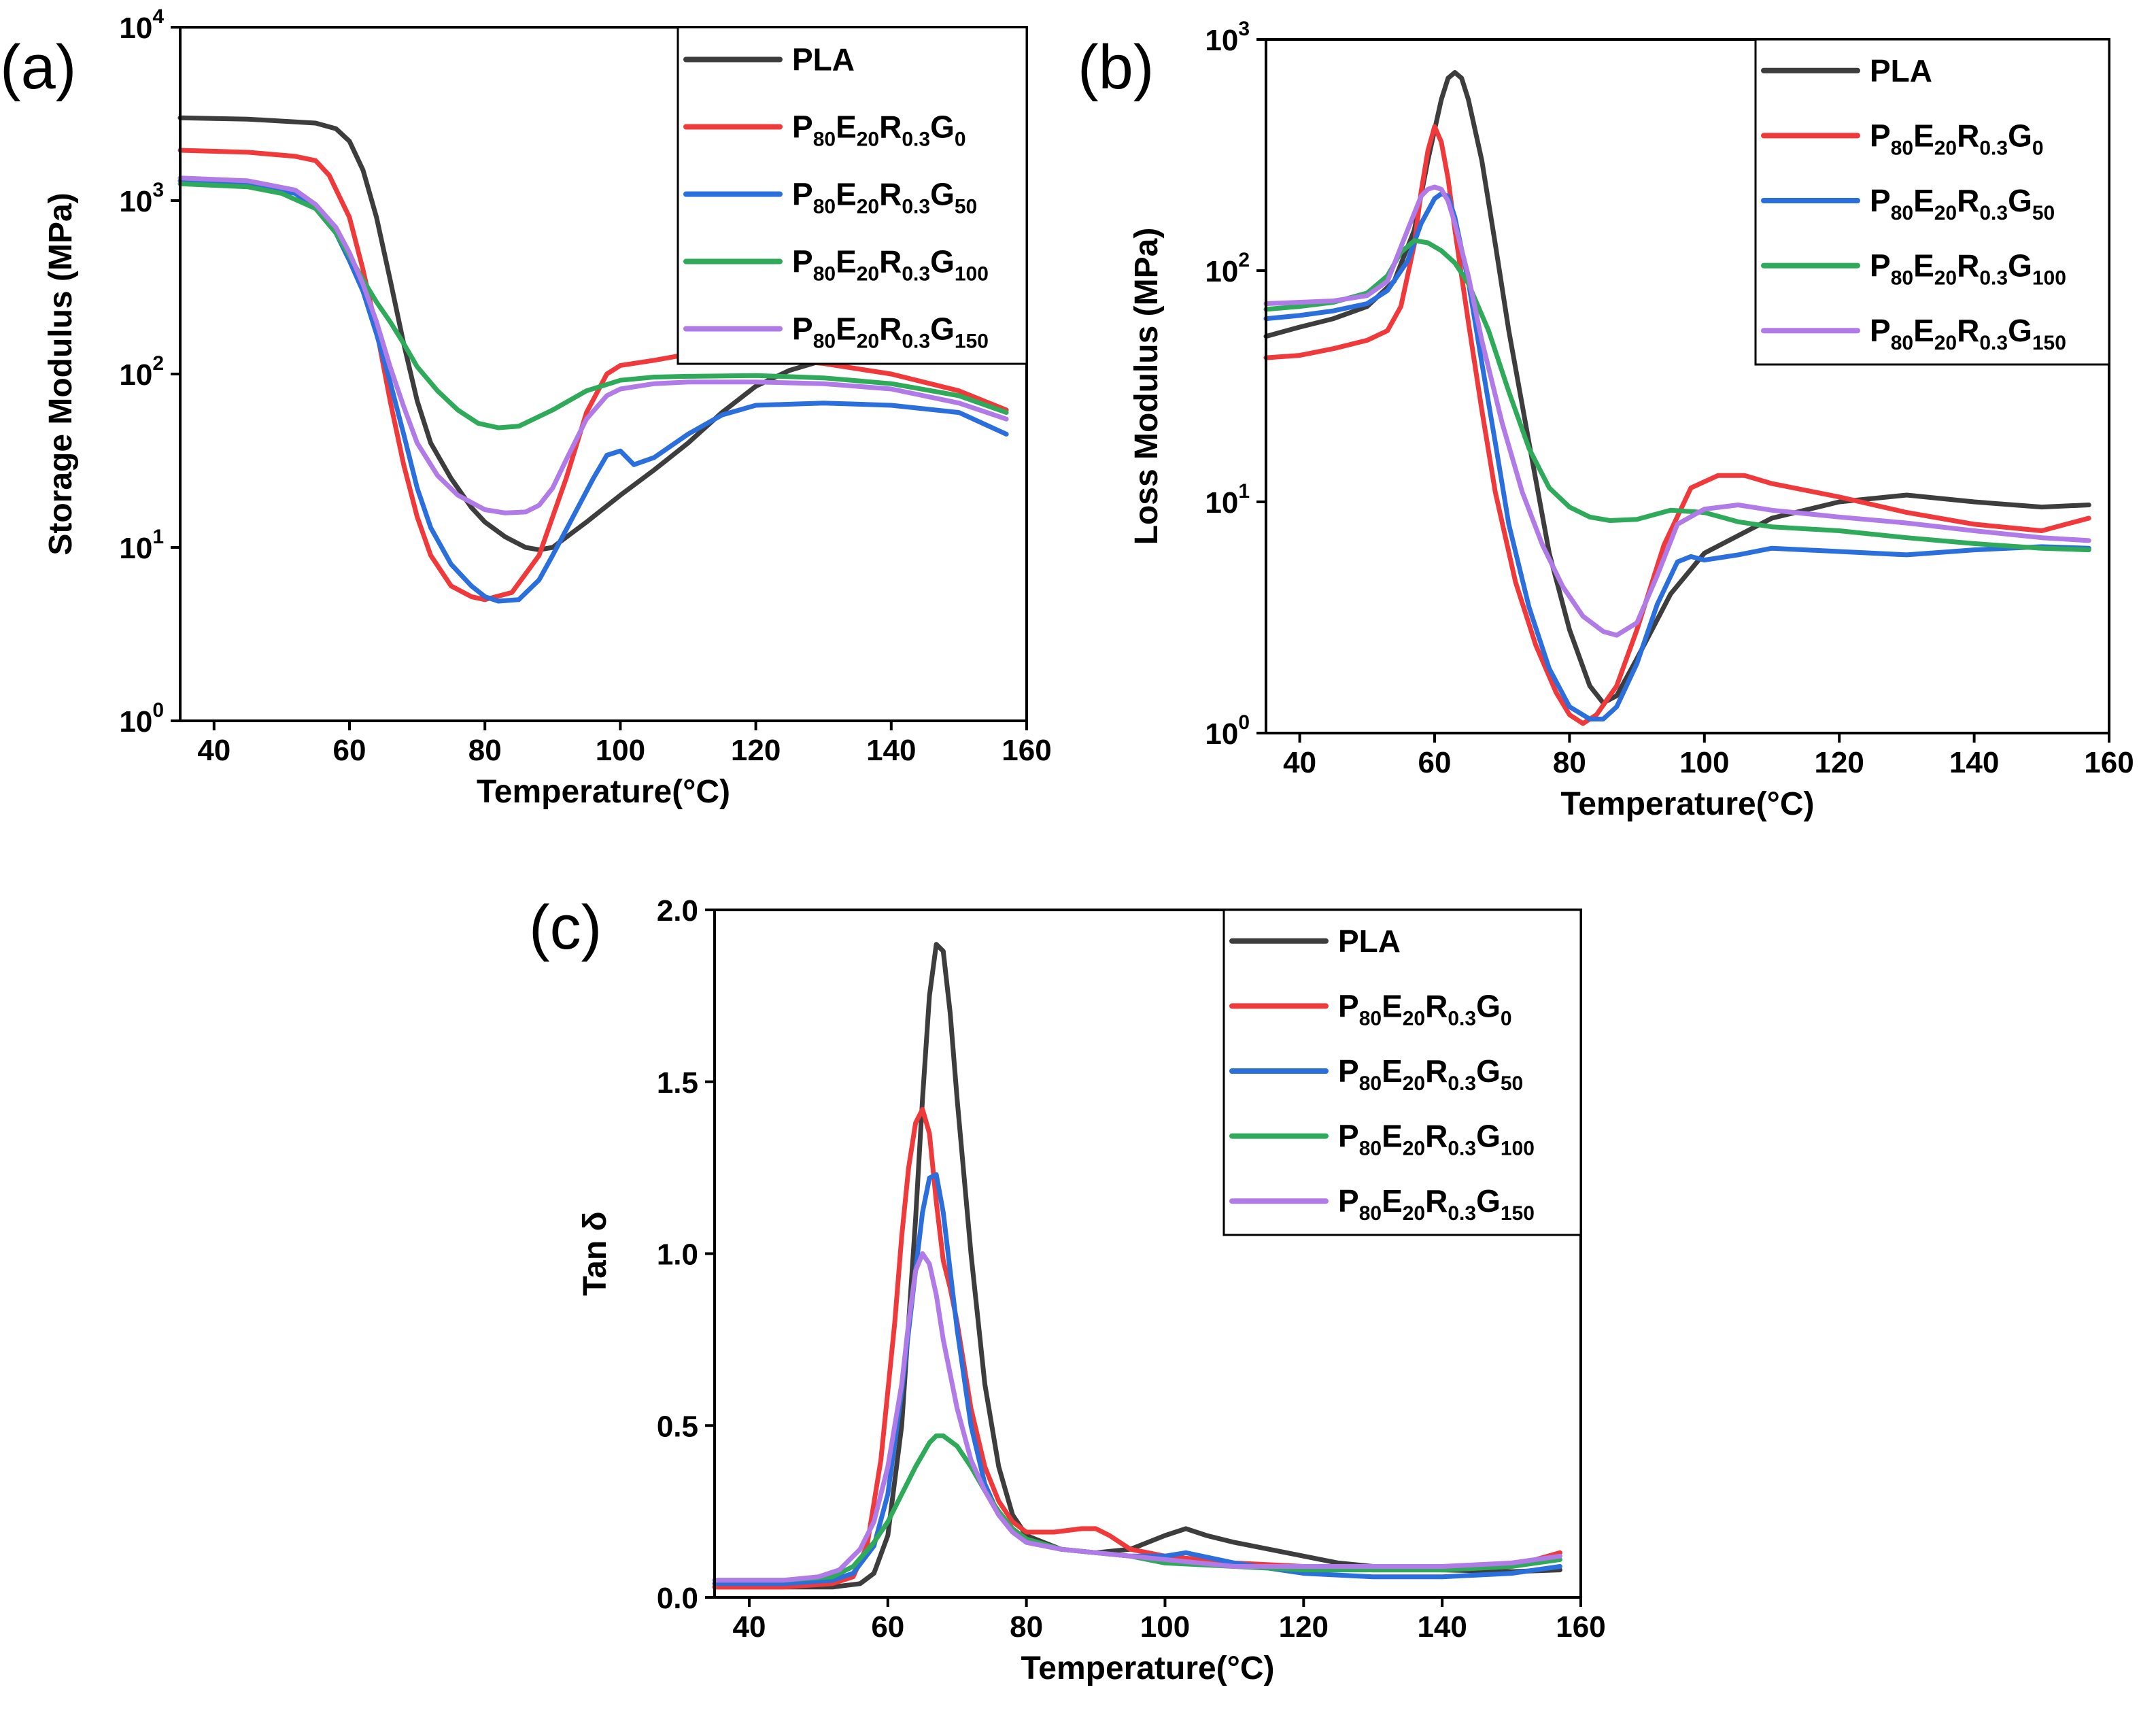 The width and height of the screenshot is (2156, 1713). I want to click on series-group-c, so click(1137, 1266).